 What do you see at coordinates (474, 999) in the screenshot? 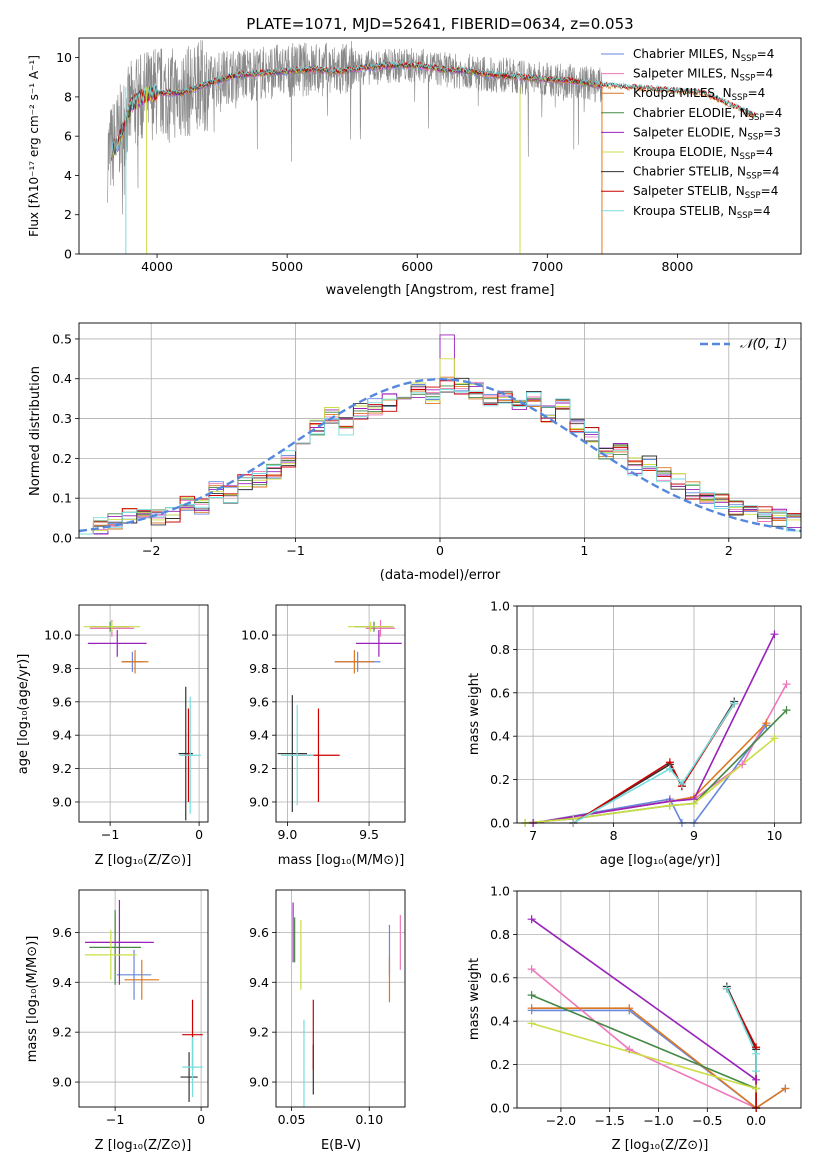
I see `p8-ylabel: mass weight` at bounding box center [474, 999].